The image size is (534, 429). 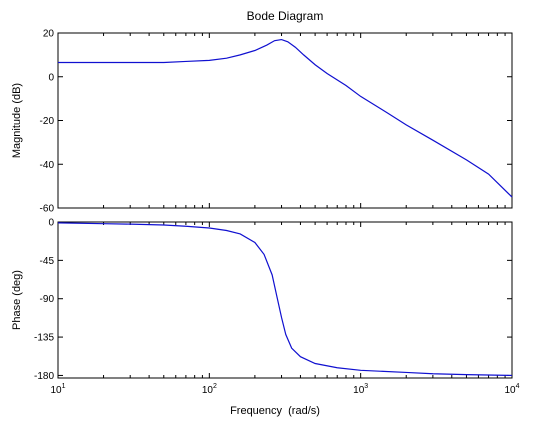 I want to click on x-axis-label: Frequency (rad/s), so click(x=275, y=411).